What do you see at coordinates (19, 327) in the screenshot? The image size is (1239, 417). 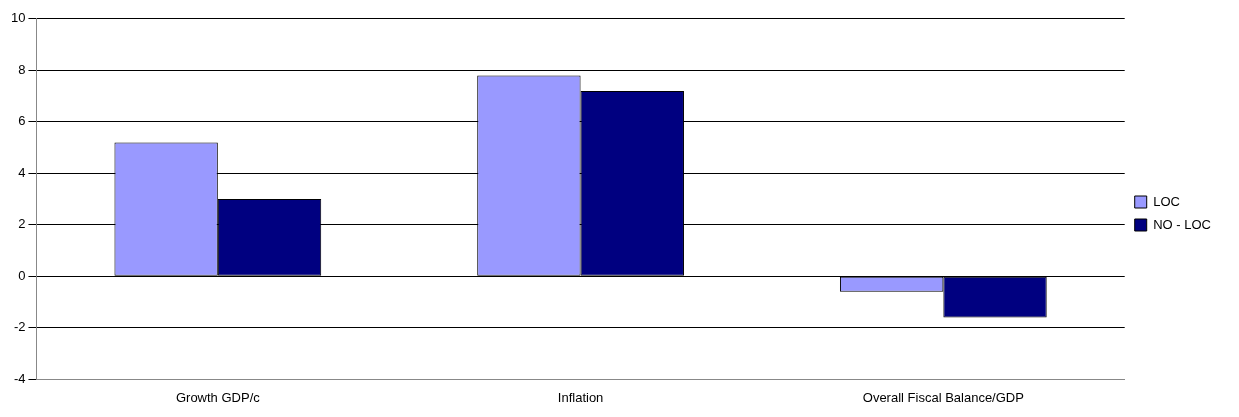 I see `y-tick-label: -2` at bounding box center [19, 327].